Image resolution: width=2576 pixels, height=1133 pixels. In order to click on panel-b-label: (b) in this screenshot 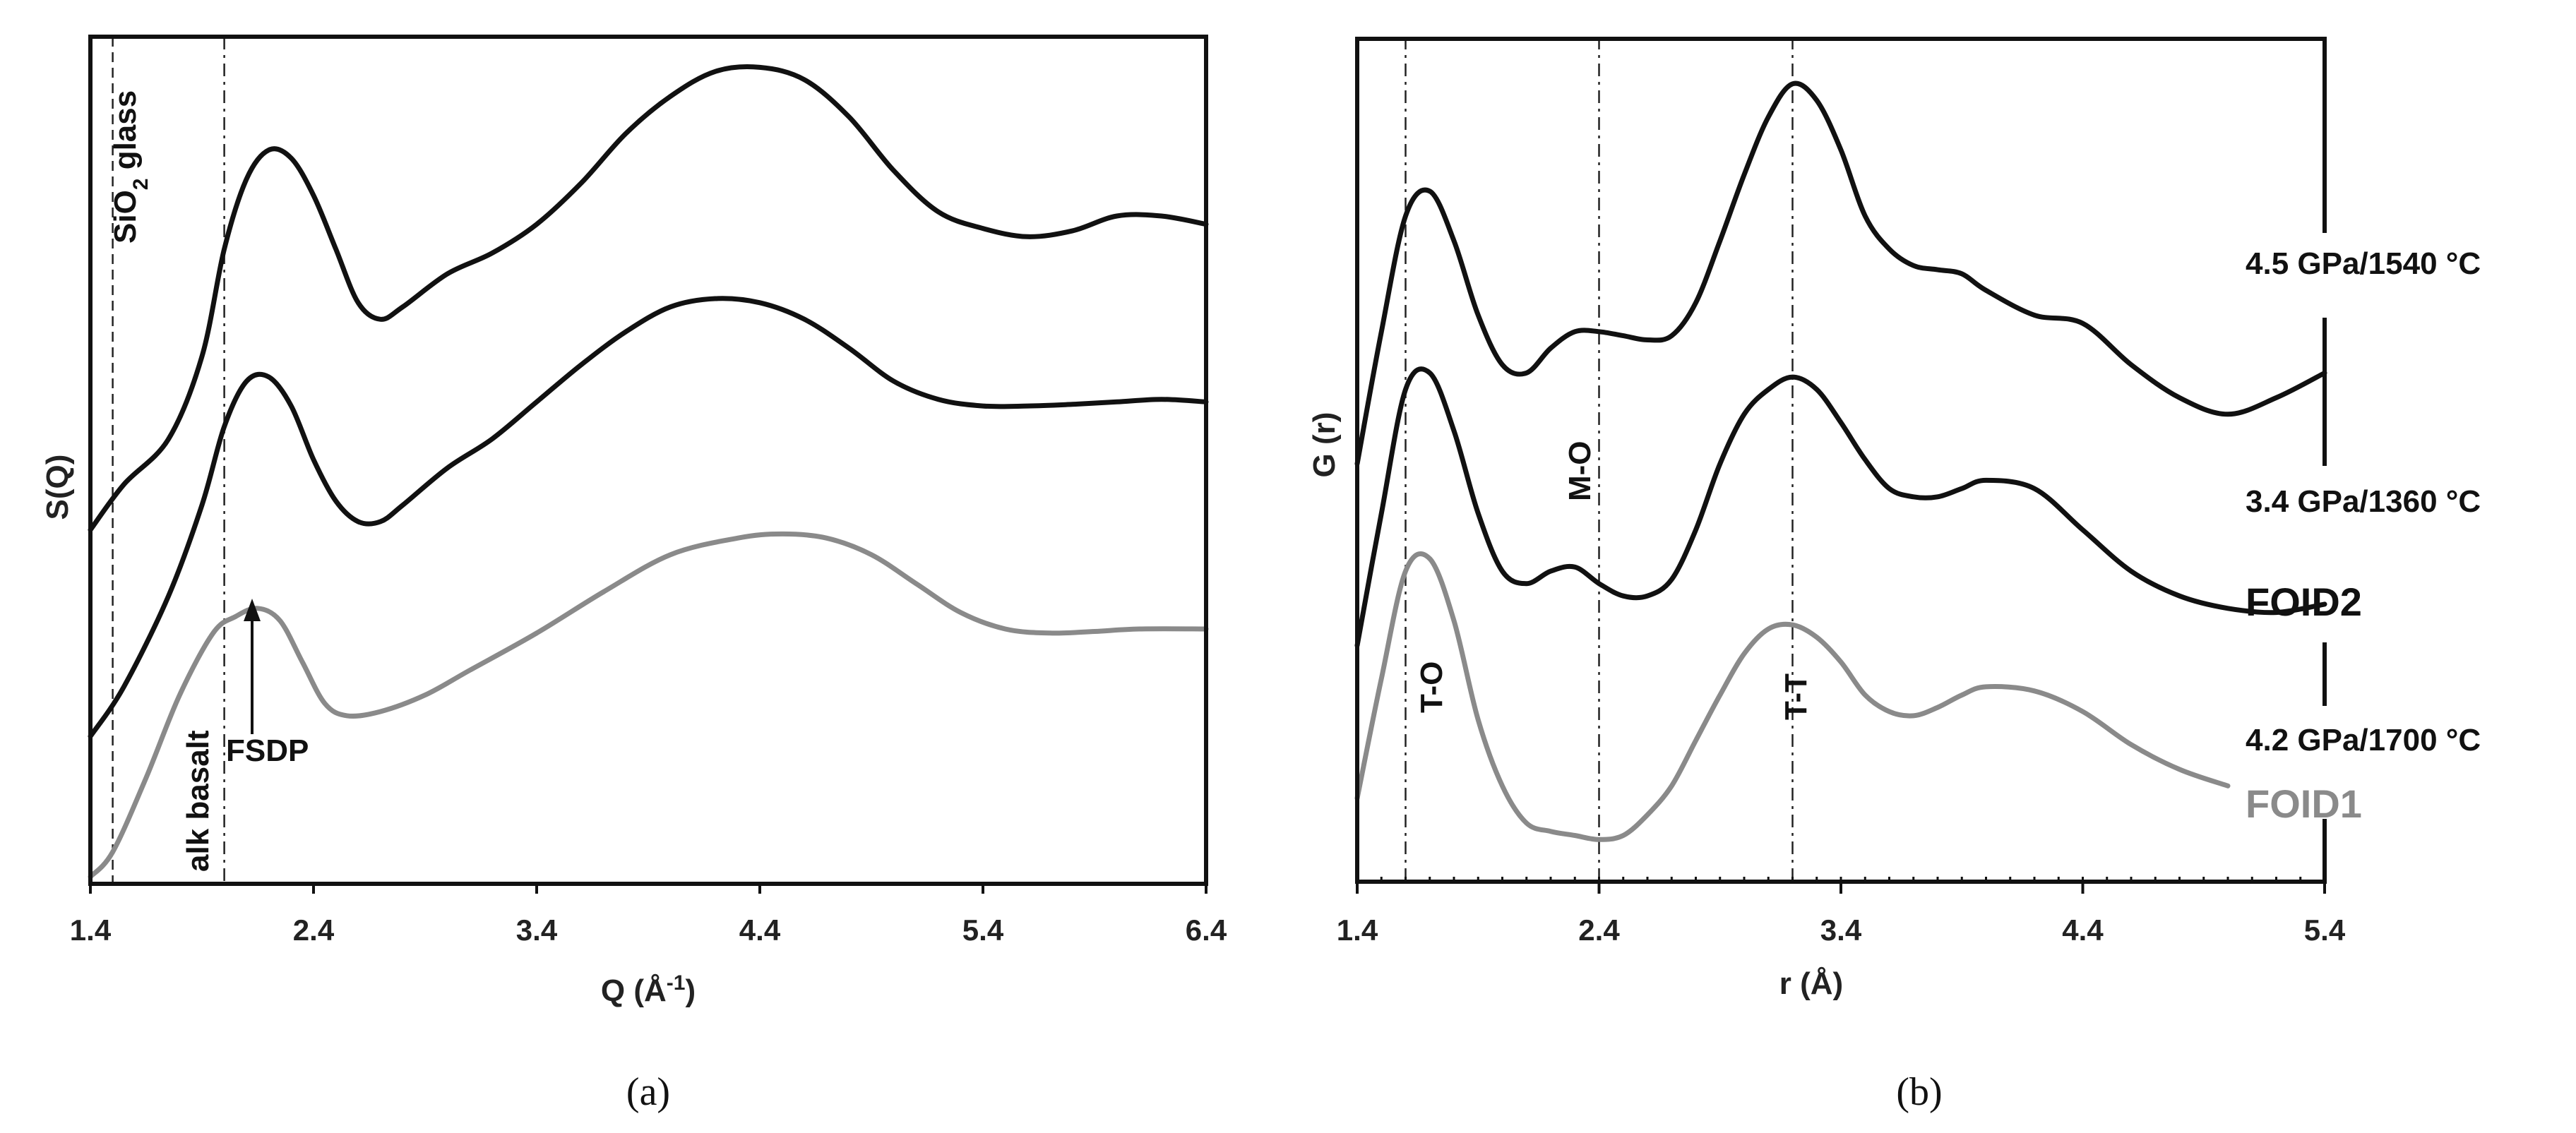, I will do `click(1919, 1092)`.